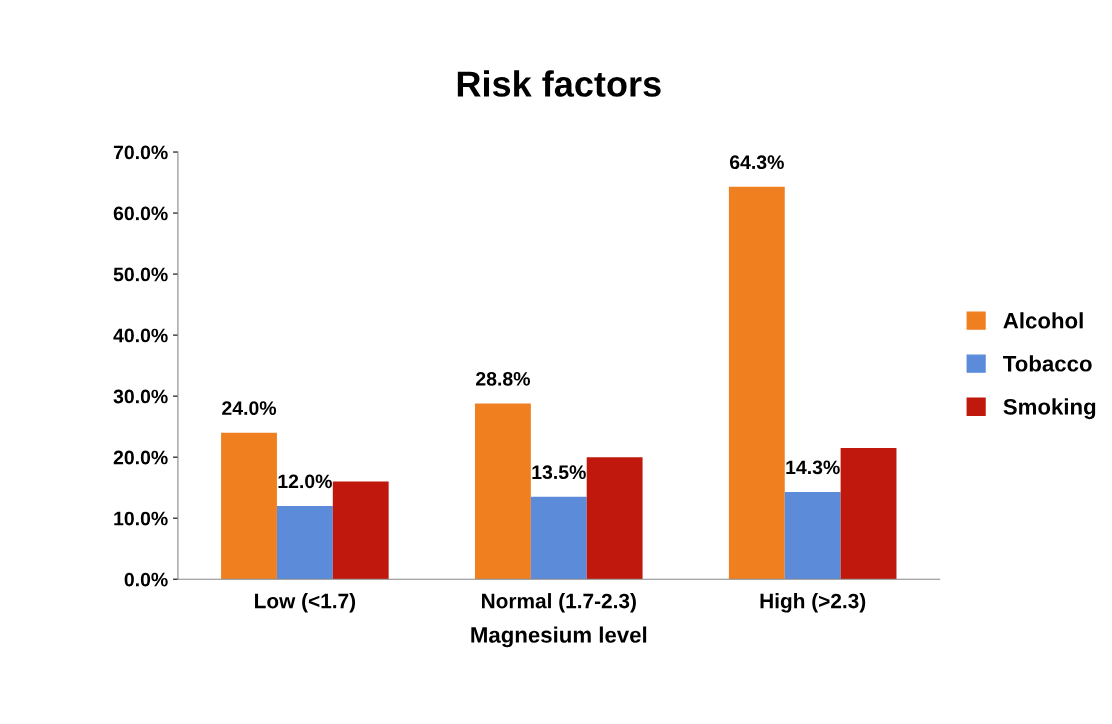  I want to click on data-label: 14.3%, so click(813, 467).